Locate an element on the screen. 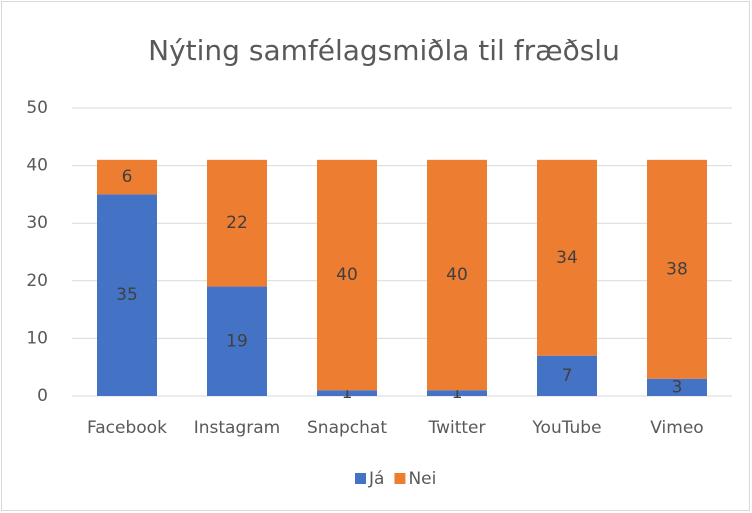 This screenshot has height=513, width=752. legend-label: Nei is located at coordinates (422, 479).